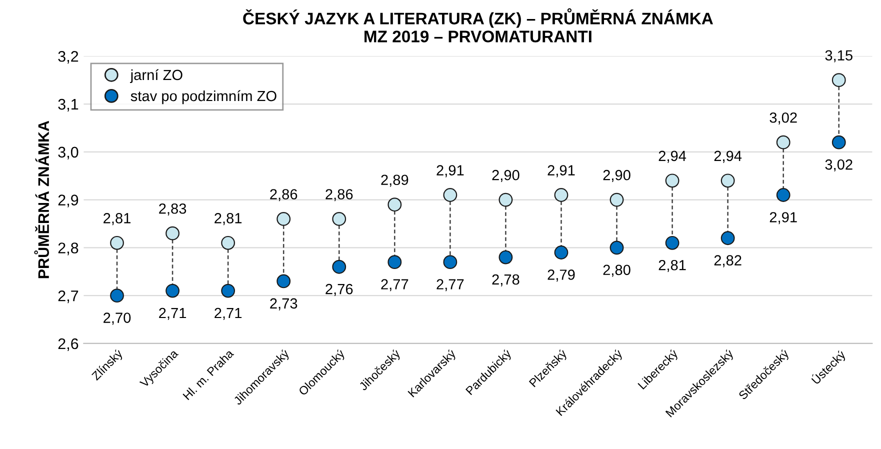 This screenshot has width=881, height=449. I want to click on data-label: 2,78, so click(506, 280).